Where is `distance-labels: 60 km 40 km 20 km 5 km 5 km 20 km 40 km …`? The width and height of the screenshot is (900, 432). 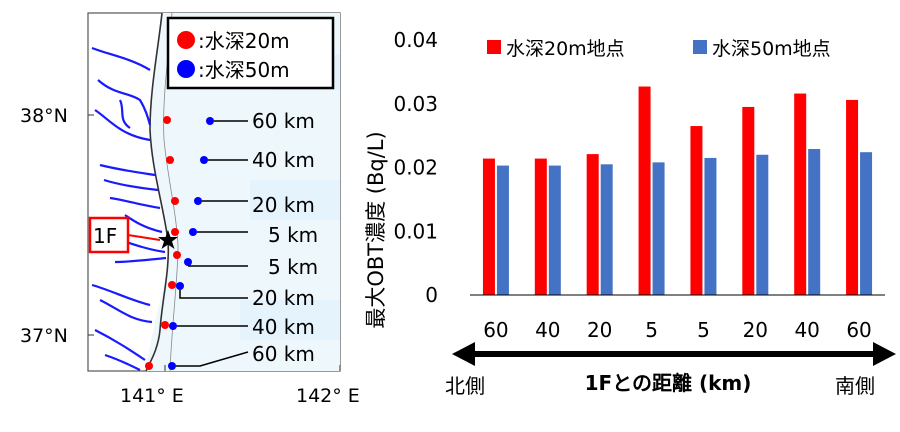
distance-labels: 60 km 40 km 20 km 5 km 5 km 20 km 40 km … is located at coordinates (285, 237).